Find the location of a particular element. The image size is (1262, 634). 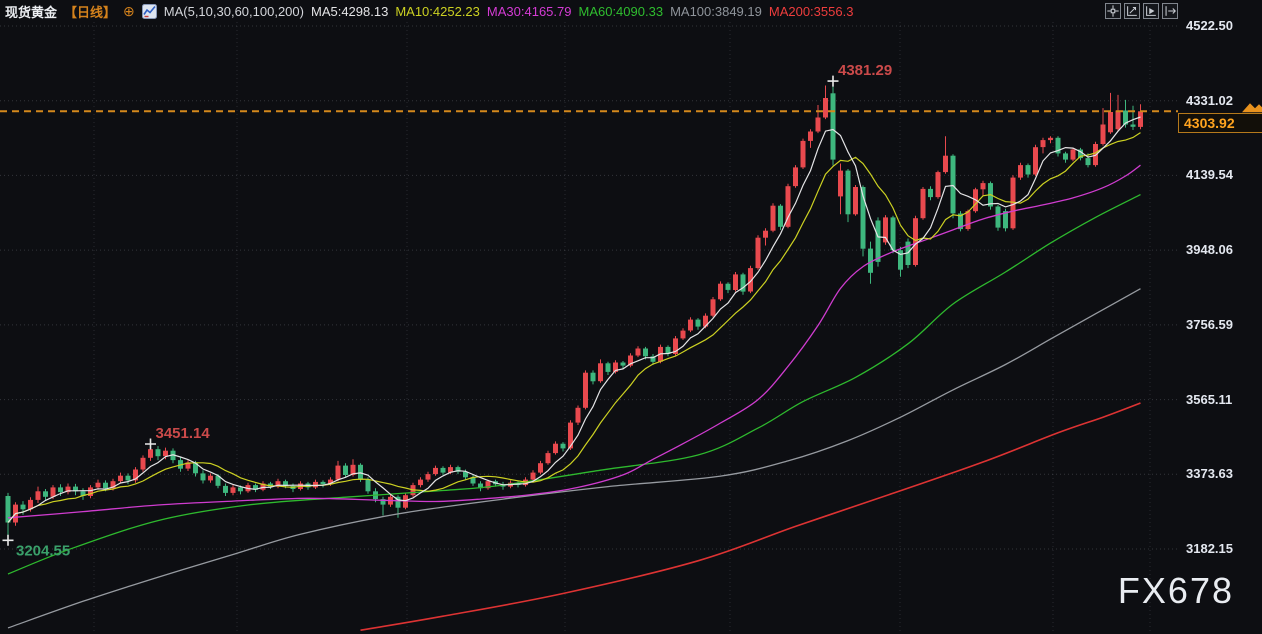

ma200-readout: MA200:3556.3 is located at coordinates (811, 11).